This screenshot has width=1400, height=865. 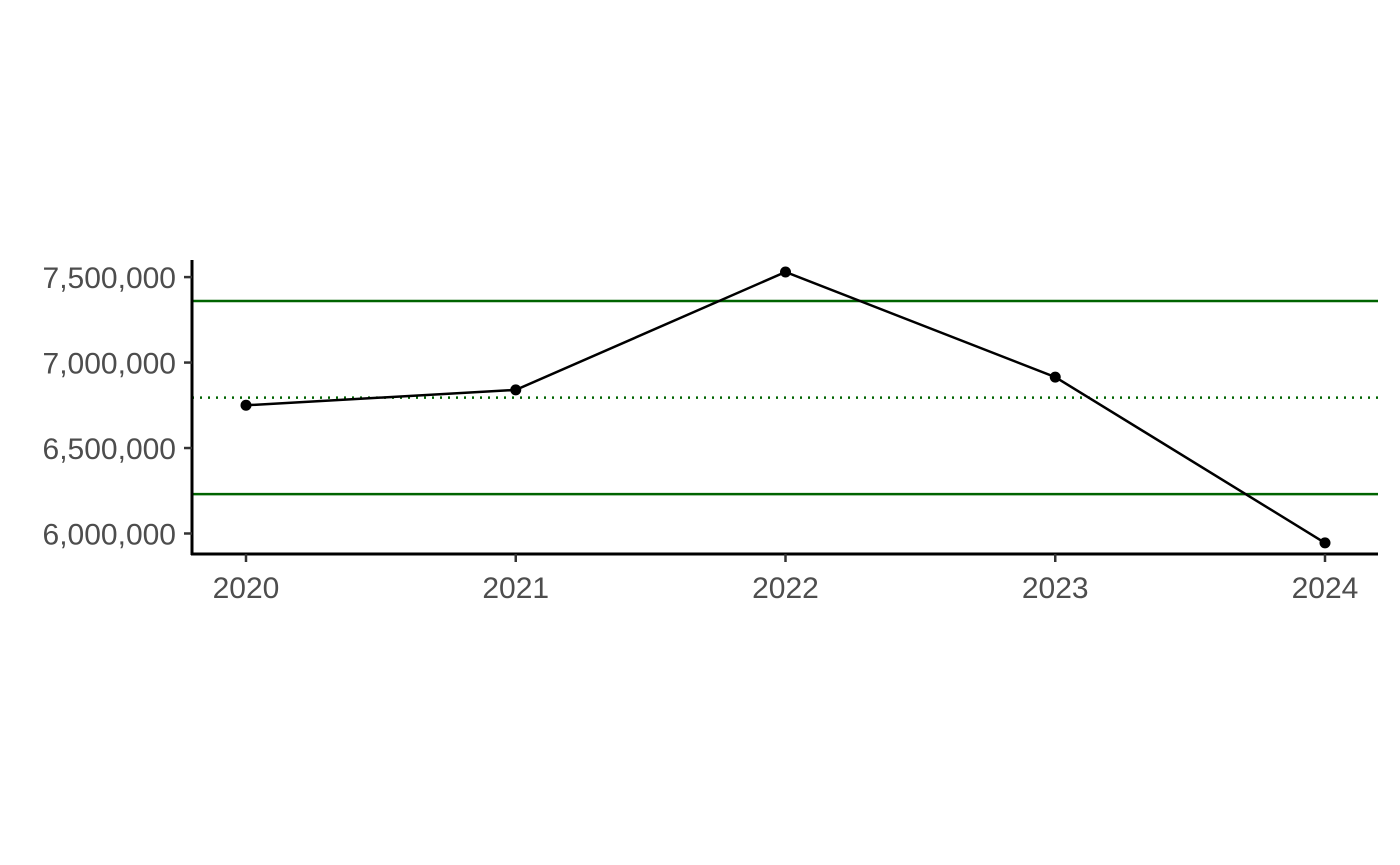 I want to click on x-tick-label: 2020, so click(x=246, y=588).